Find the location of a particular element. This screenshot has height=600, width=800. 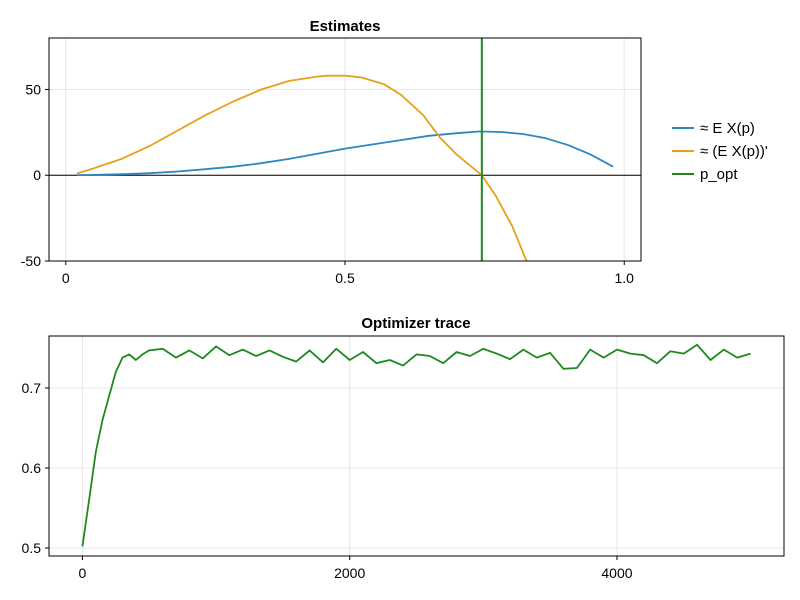

legend-label: ≈ (E X(p))' is located at coordinates (734, 151).